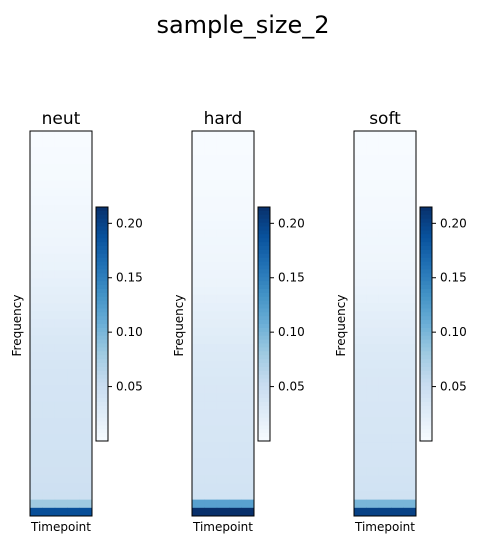 This screenshot has height=545, width=481. I want to click on x-axis-label: Timepoint, so click(60, 527).